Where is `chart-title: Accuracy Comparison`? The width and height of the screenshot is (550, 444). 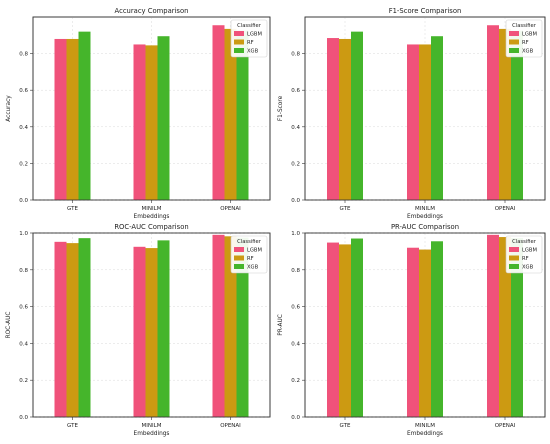
chart-title: Accuracy Comparison is located at coordinates (152, 11).